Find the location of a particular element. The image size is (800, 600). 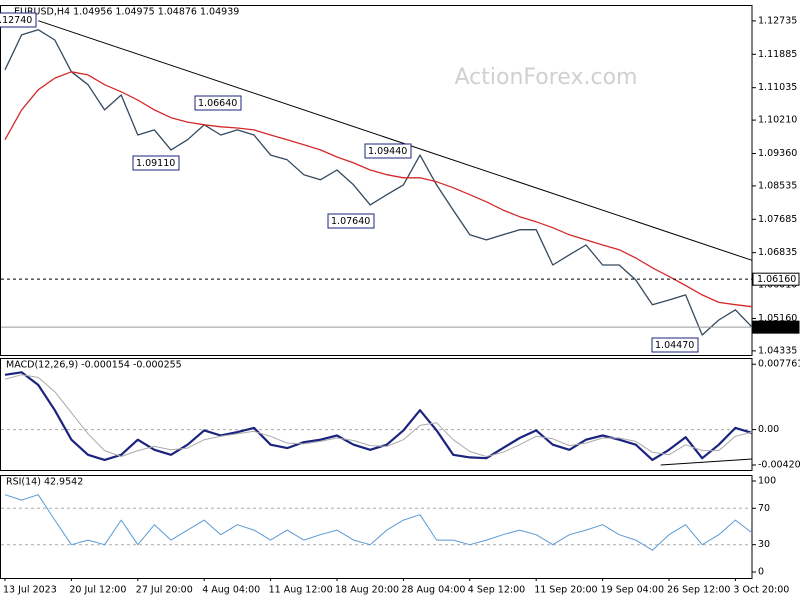

y-tick-label: 1.11035 is located at coordinates (777, 87).